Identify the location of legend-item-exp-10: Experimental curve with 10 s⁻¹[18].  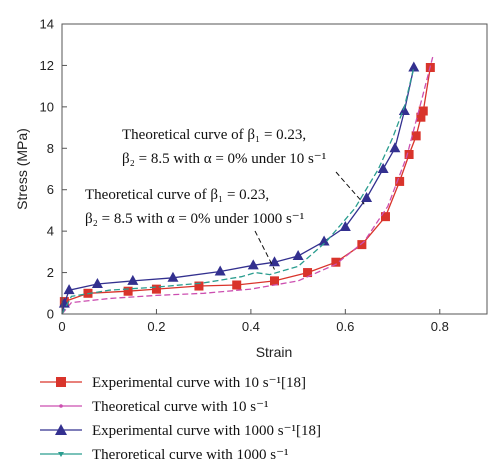
(258, 382).